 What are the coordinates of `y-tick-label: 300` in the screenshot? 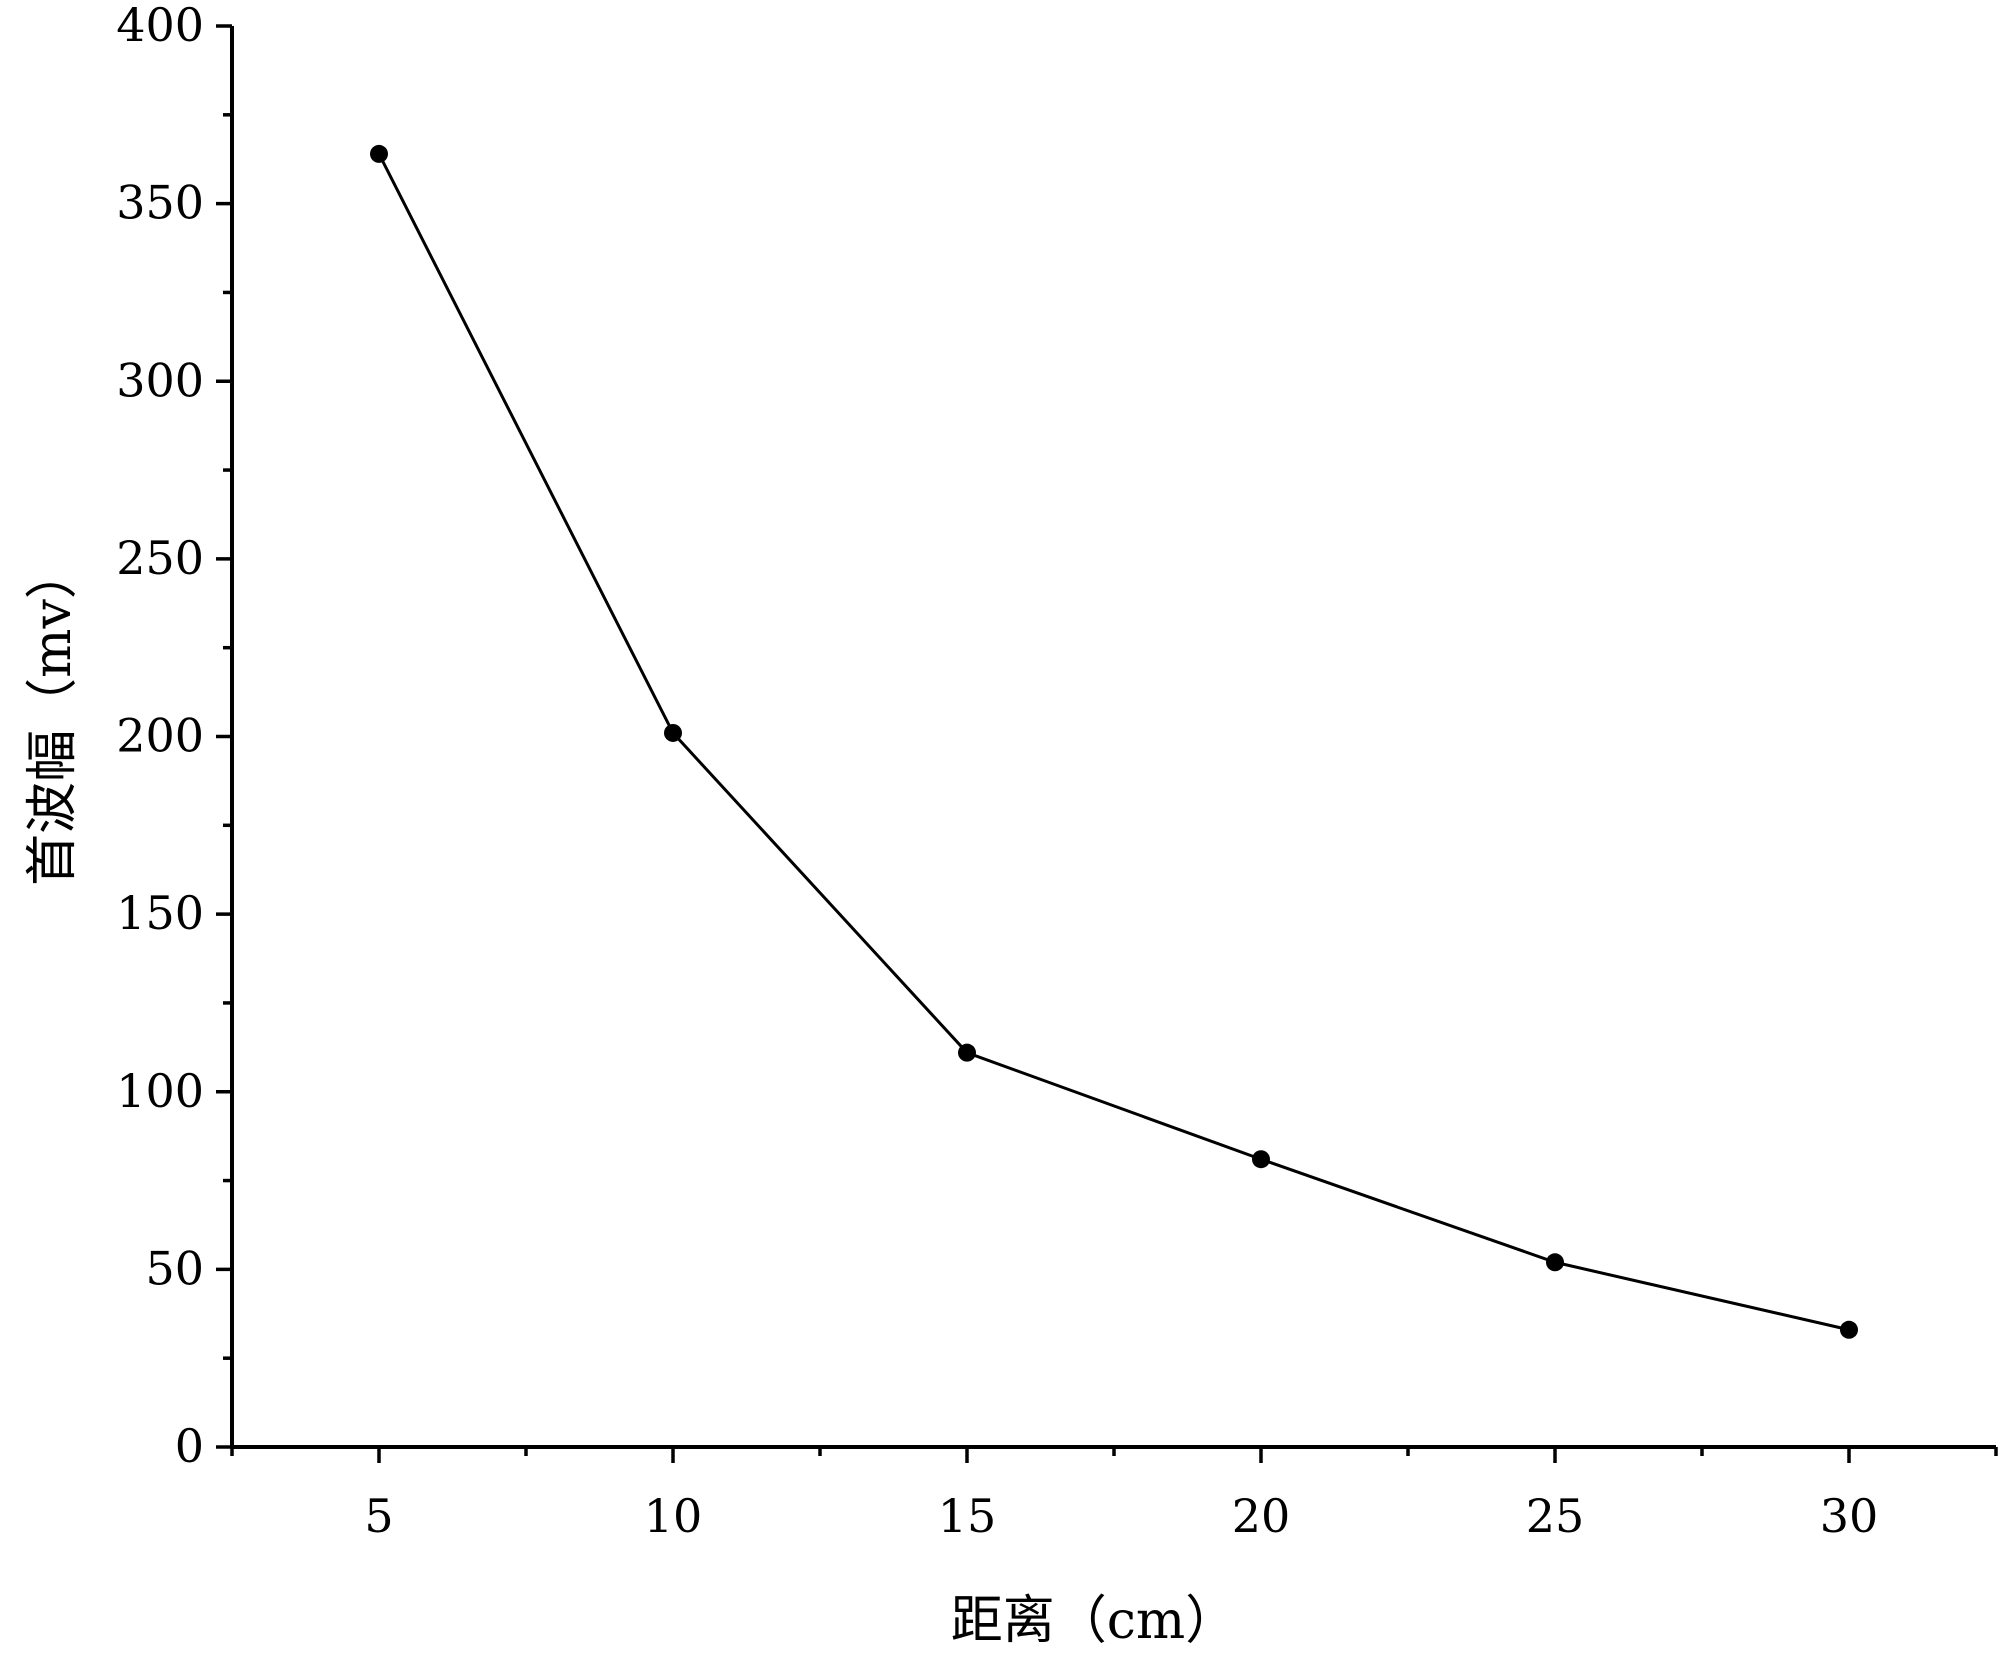 It's located at (160, 380).